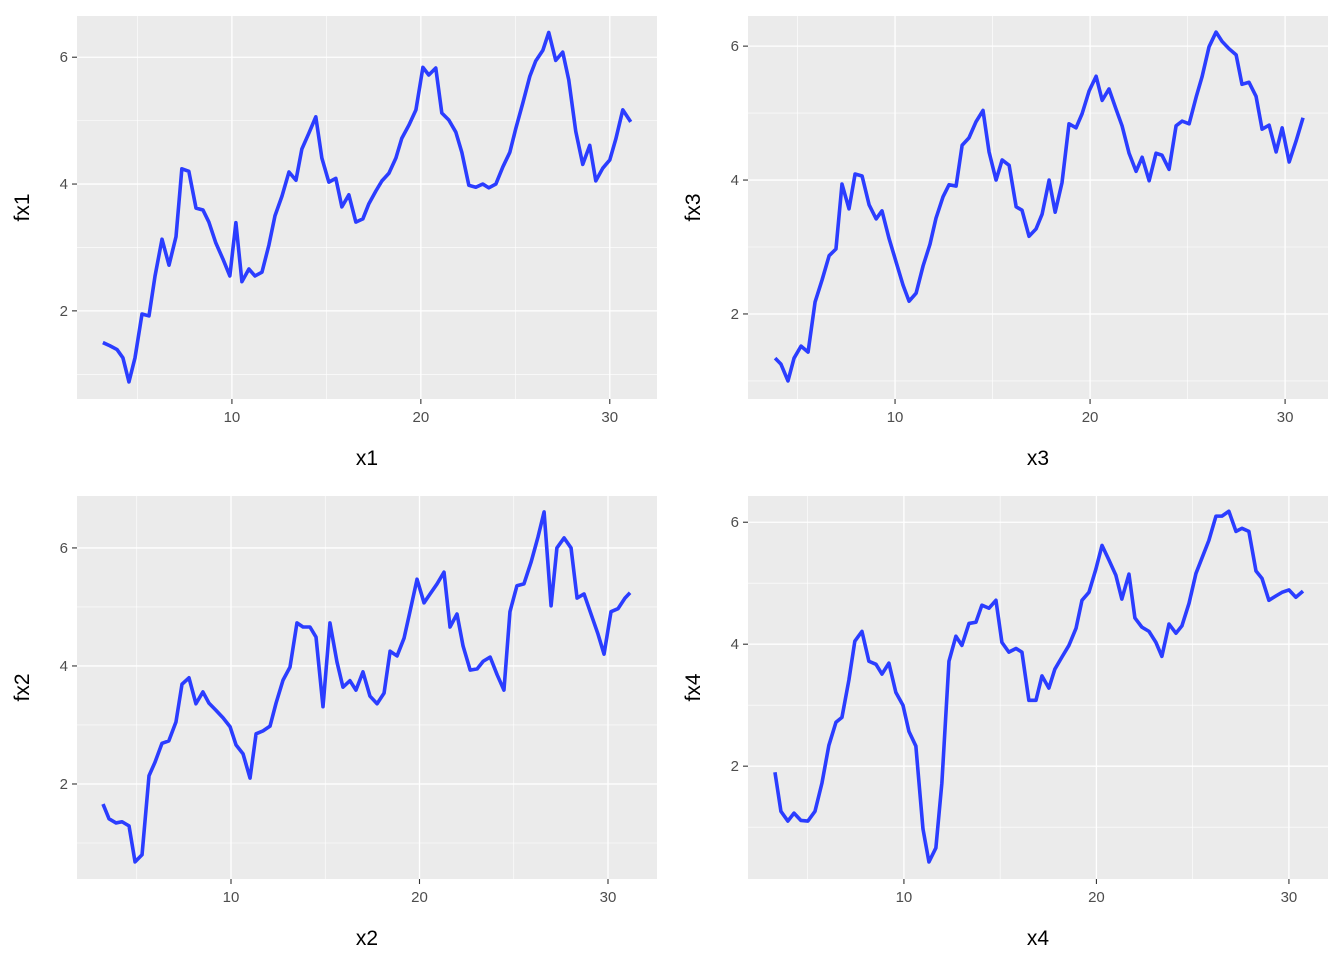 This screenshot has height=960, width=1344. Describe the element at coordinates (1038, 938) in the screenshot. I see `x-axis-title: x4` at that location.